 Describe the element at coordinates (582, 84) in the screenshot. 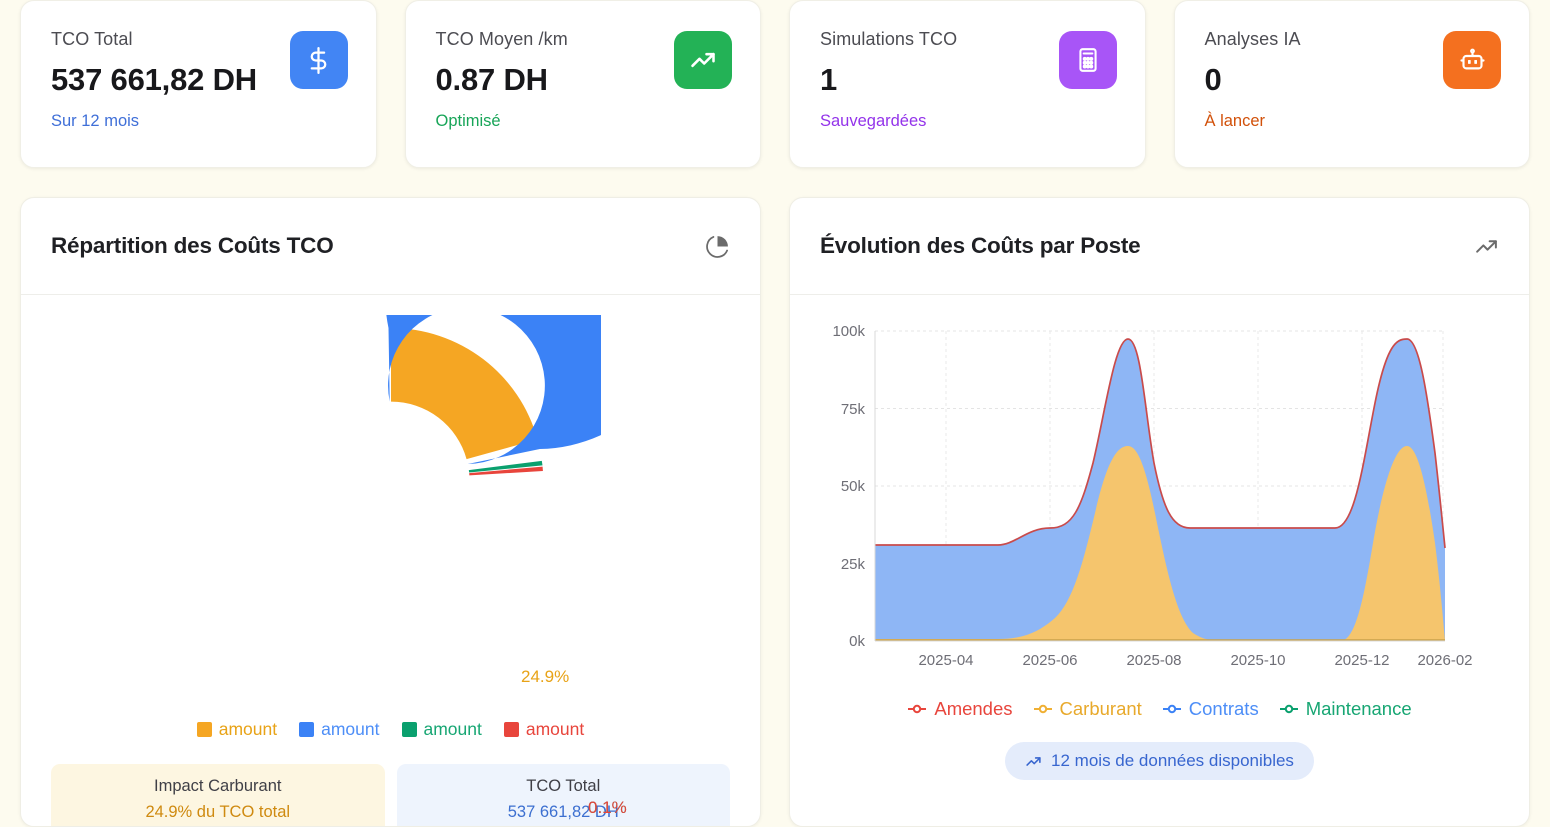

I see `kpi-card-tco-moyen: TCO Moyen /km 0.87 DH Optimisé` at that location.